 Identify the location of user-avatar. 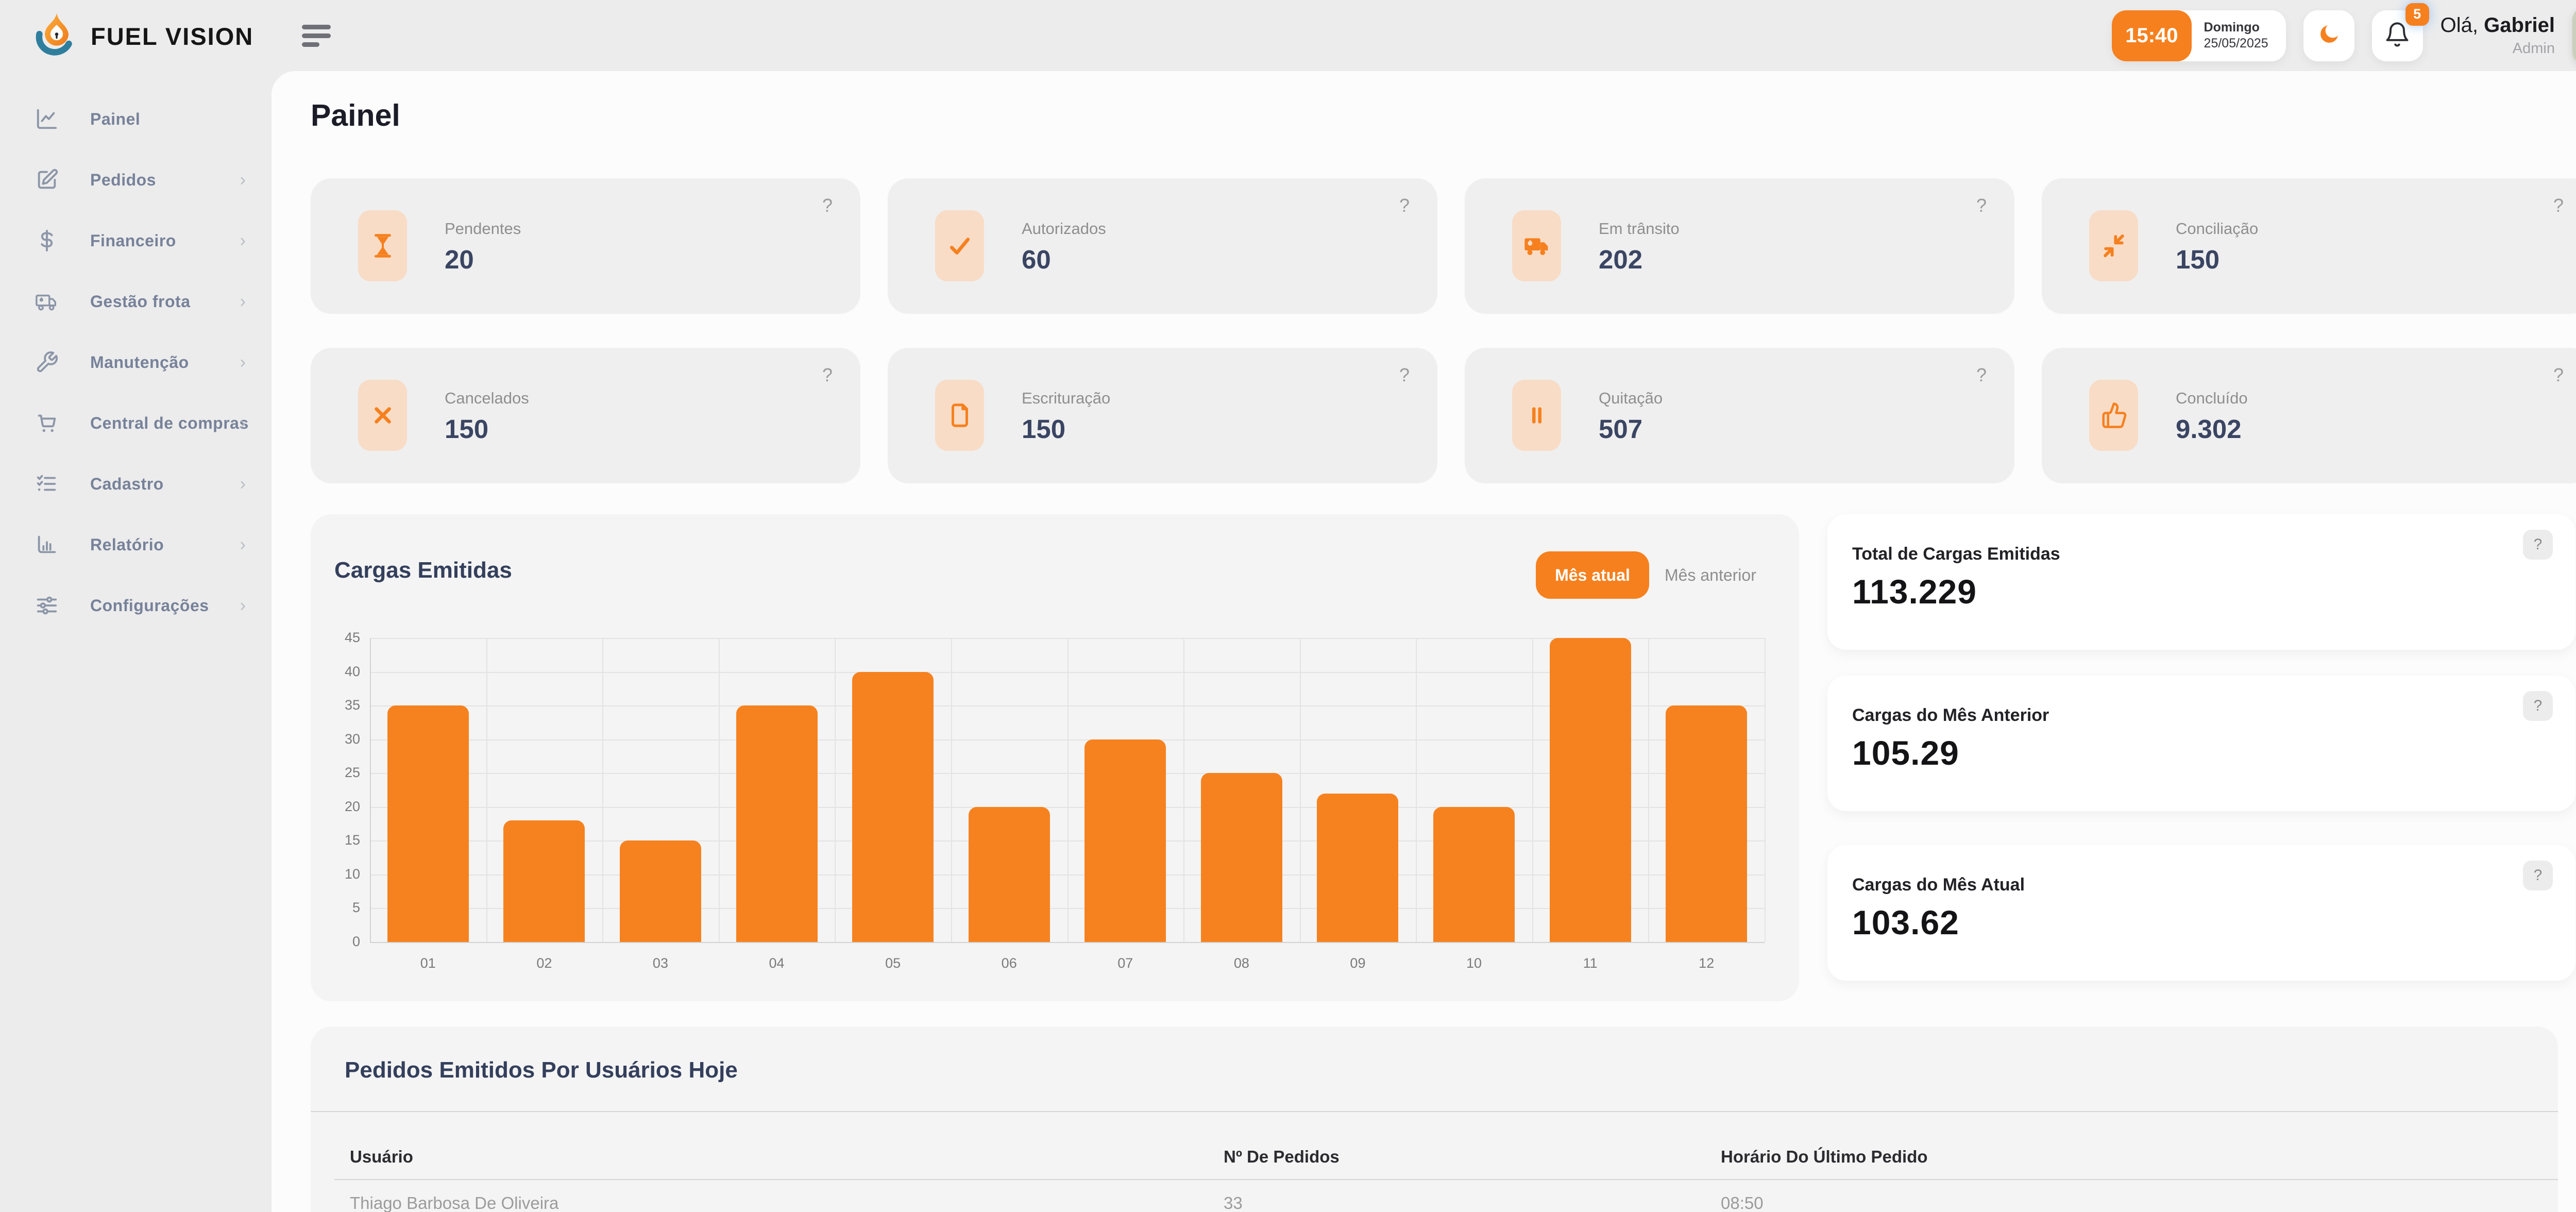
(2574, 35).